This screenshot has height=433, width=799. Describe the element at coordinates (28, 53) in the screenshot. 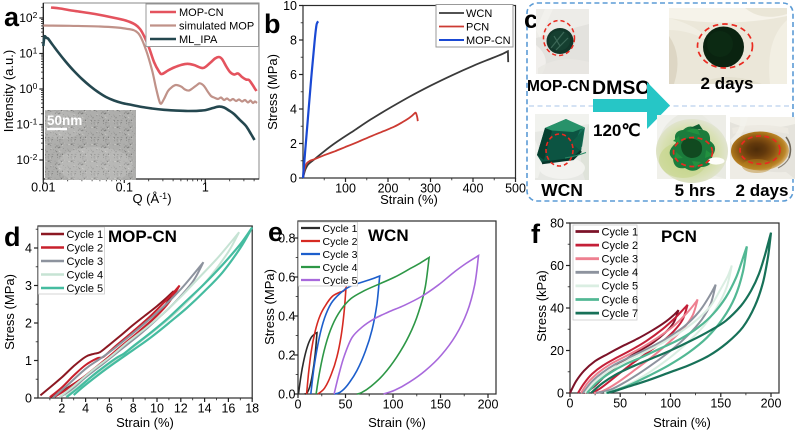

I see `svg-text: 101` at that location.